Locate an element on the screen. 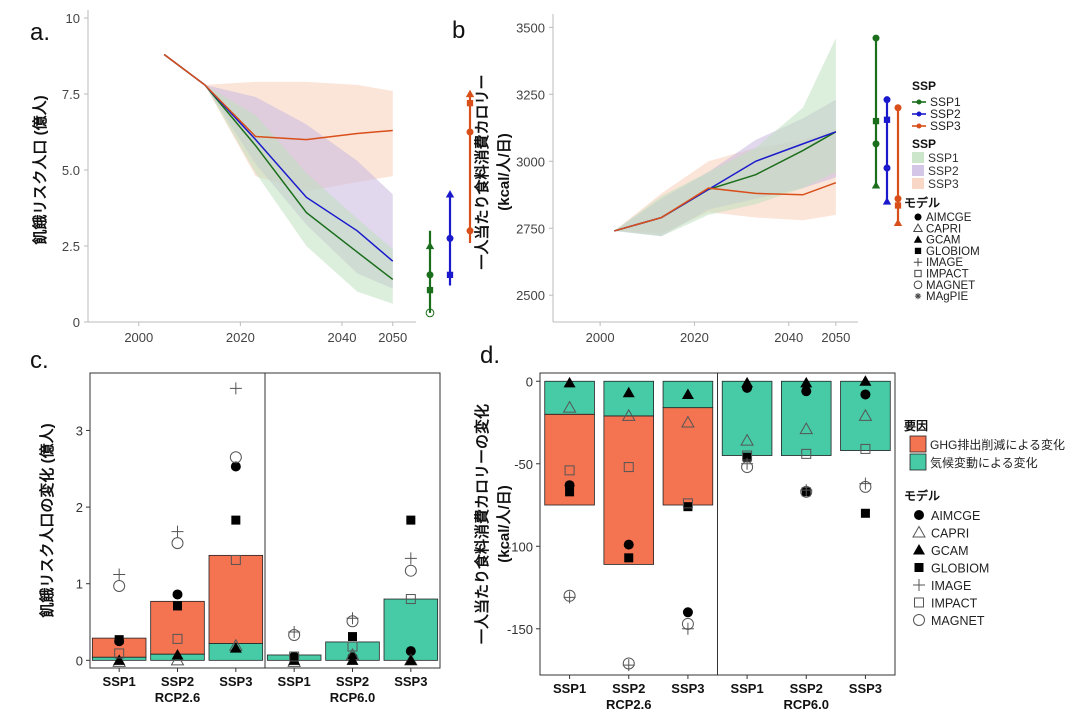  legend-model-label-globiom: GLOBIOM is located at coordinates (960, 569).